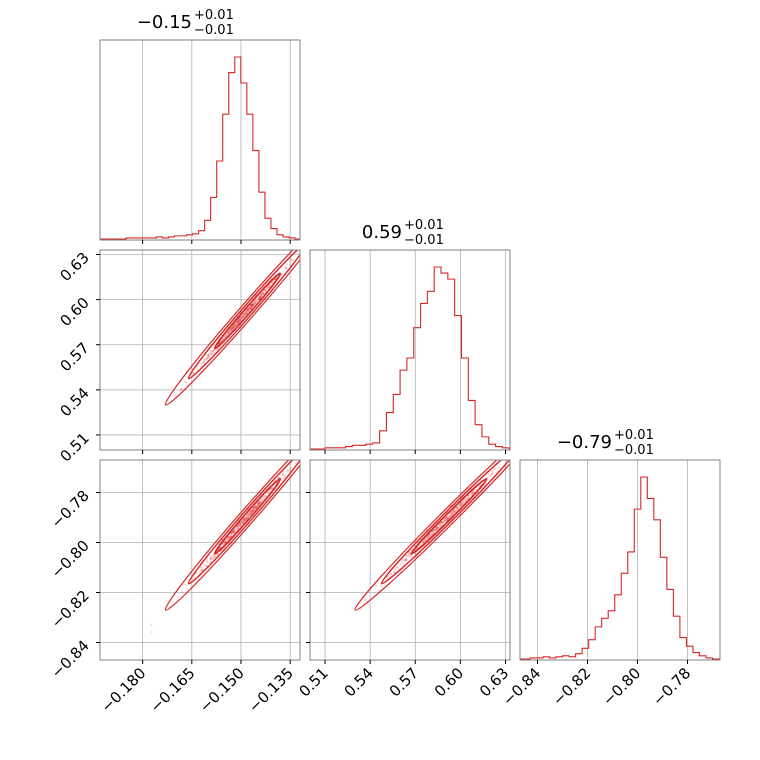 This screenshot has width=760, height=760. What do you see at coordinates (605, 443) in the screenshot?
I see `panel-title-2: −0.79 +0.01−0.01` at bounding box center [605, 443].